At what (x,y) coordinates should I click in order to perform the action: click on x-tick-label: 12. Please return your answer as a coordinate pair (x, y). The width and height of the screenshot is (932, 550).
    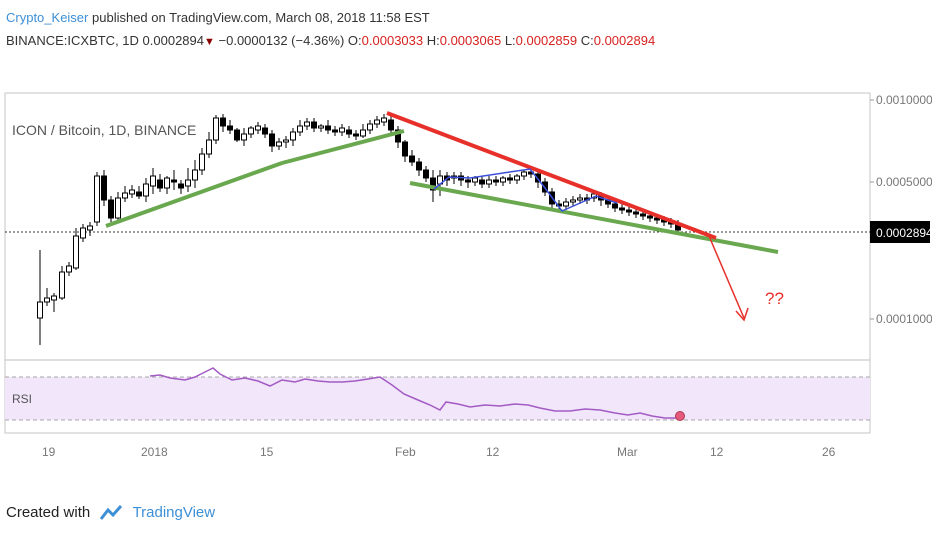
    Looking at the image, I should click on (717, 452).